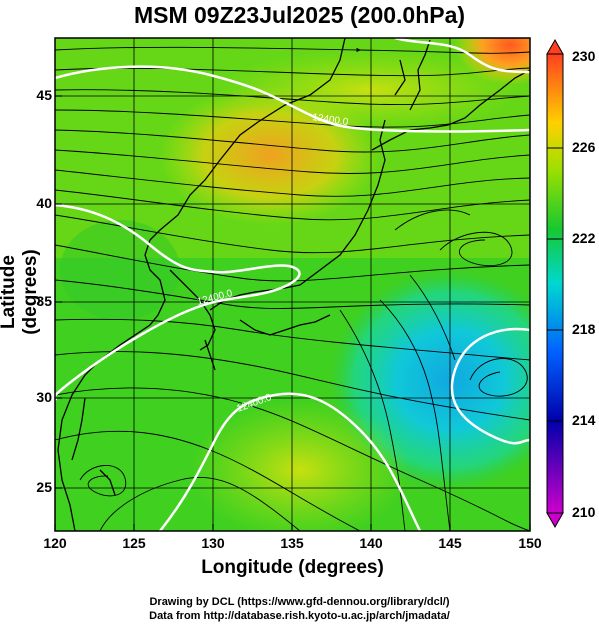 This screenshot has width=599, height=625. What do you see at coordinates (299, 15) in the screenshot?
I see `chart-title: MSM 09Z23Jul2025 (200.0hPa)` at bounding box center [299, 15].